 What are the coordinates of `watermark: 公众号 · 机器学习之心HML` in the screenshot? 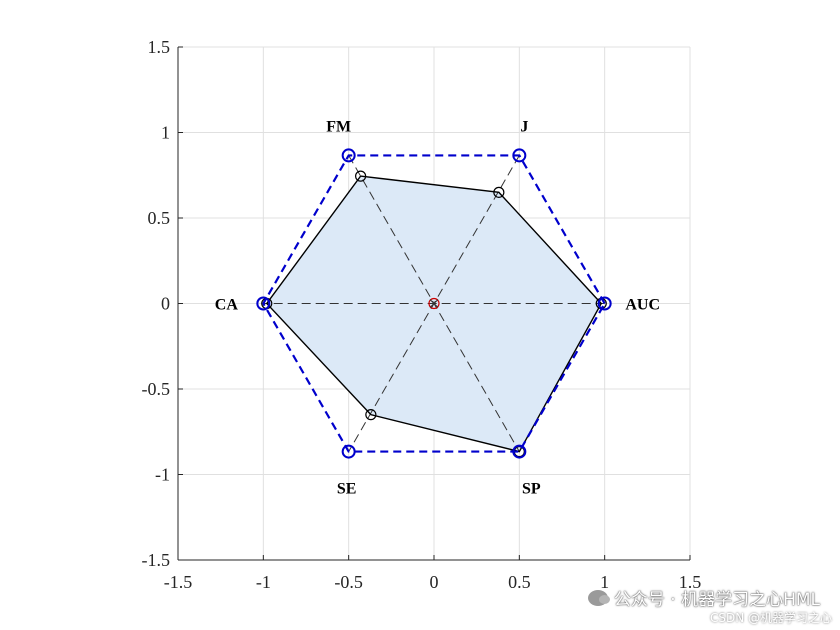 It's located at (703, 597).